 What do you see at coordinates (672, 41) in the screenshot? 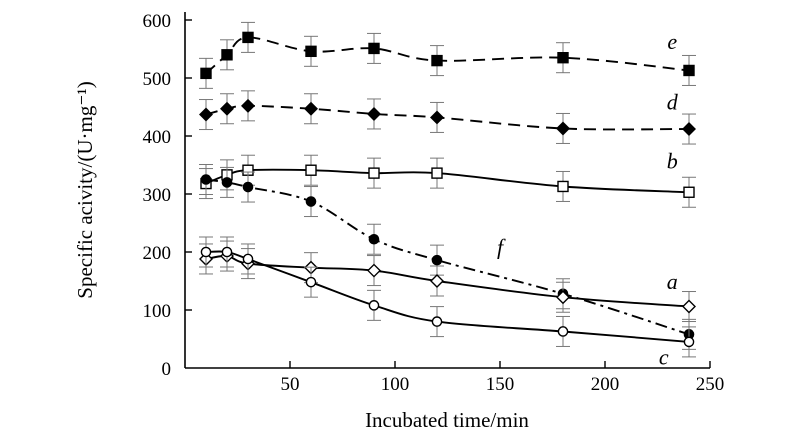
I see `series-label-e: e` at bounding box center [672, 41].